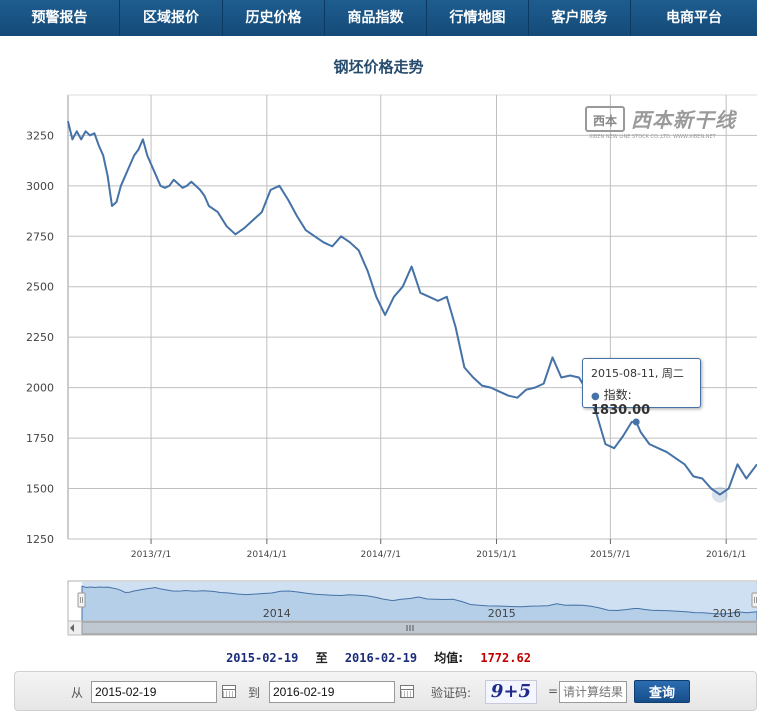  Describe the element at coordinates (72, 628) in the screenshot. I see `scroll-left-arrow-icon` at that location.